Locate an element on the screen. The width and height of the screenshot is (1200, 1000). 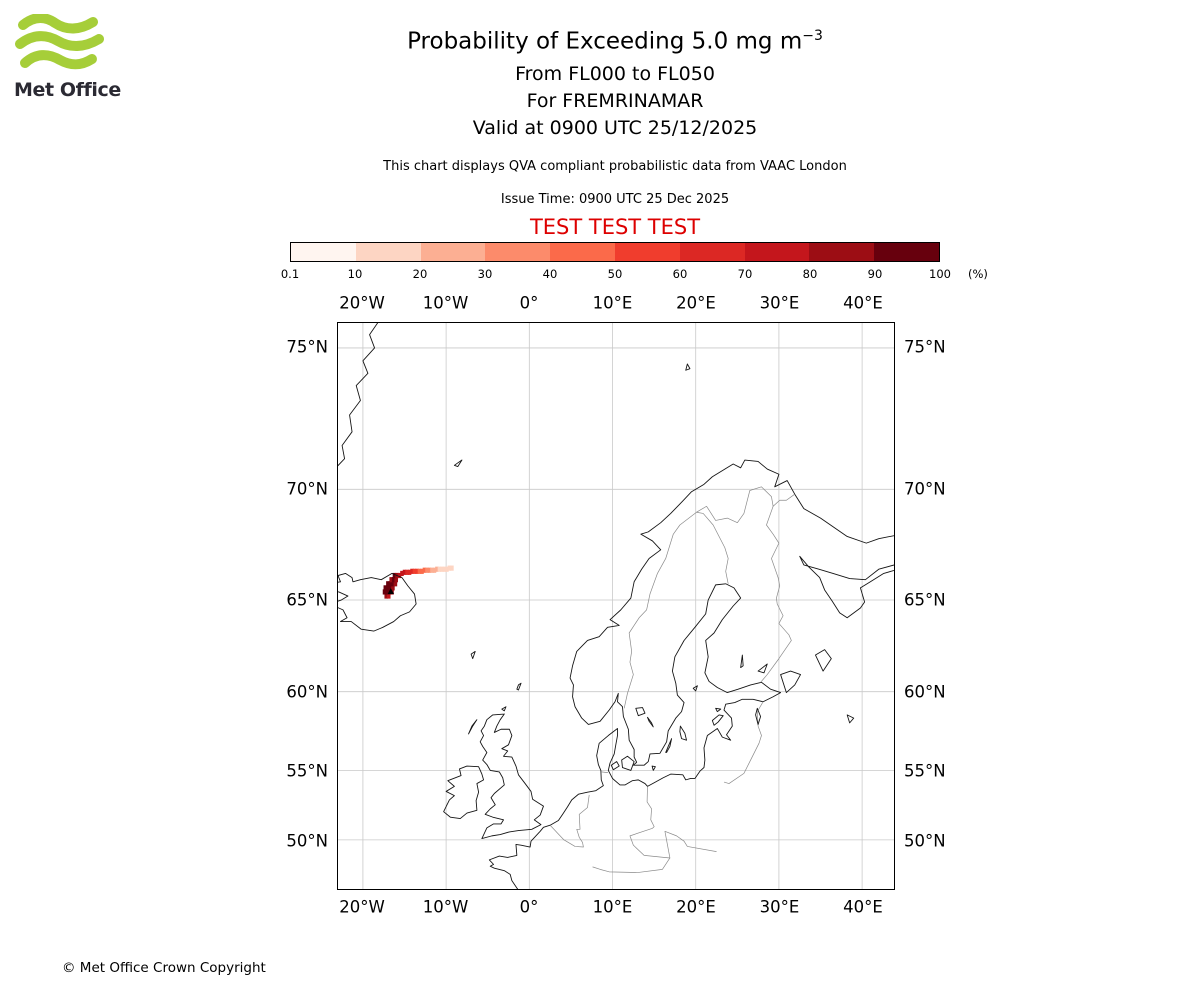
colorbar-tick-label: 50 is located at coordinates (615, 274).